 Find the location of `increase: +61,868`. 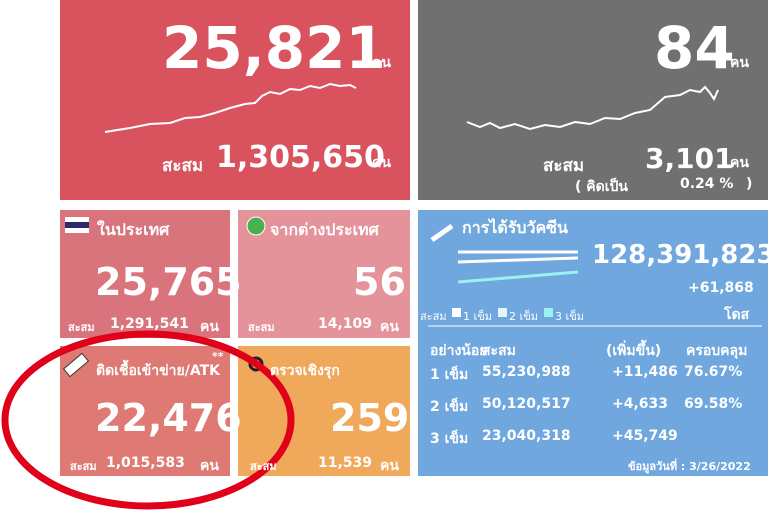

increase: +61,868 is located at coordinates (721, 288).